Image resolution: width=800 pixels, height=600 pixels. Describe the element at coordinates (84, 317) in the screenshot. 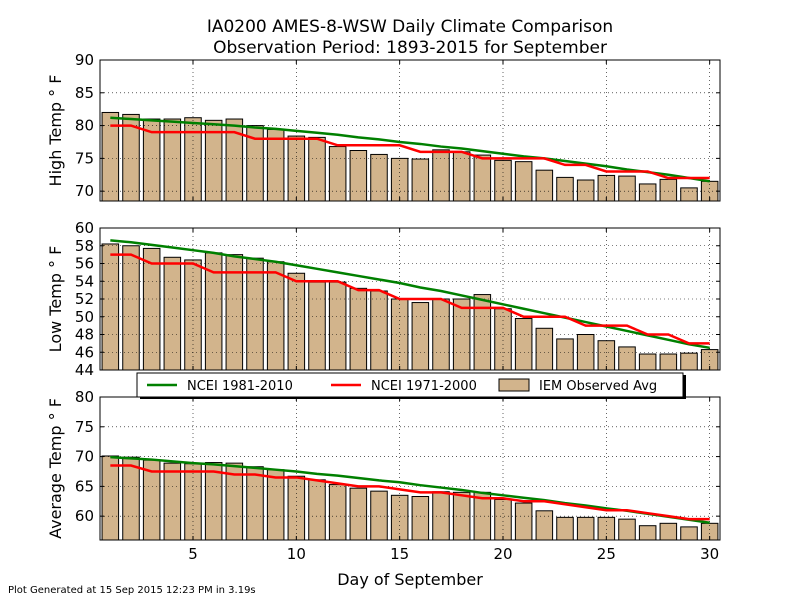

I see `y-tick-label: 50` at that location.